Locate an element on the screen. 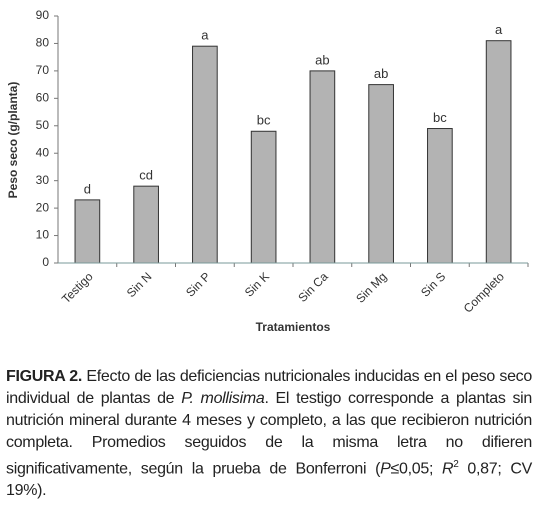 This screenshot has width=538, height=509. significance-letter: cd is located at coordinates (146, 175).